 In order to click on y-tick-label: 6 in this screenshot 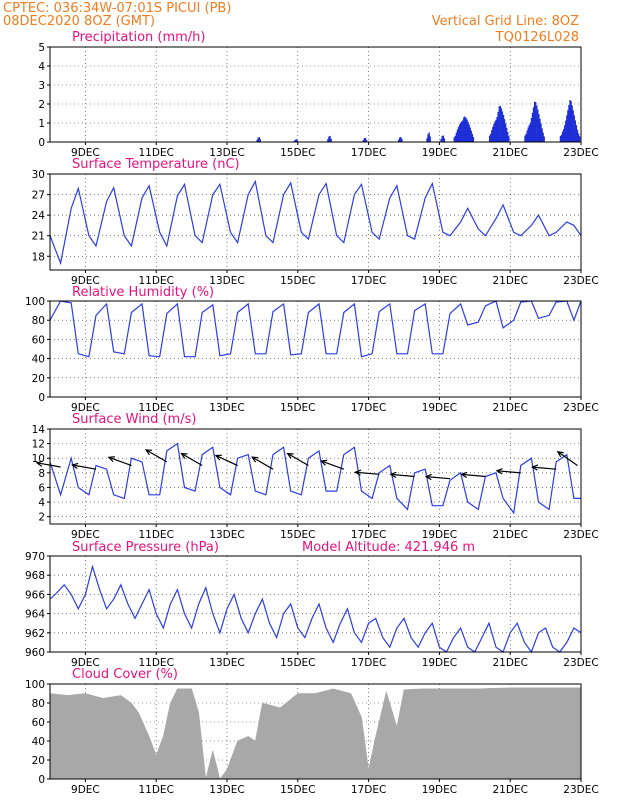, I will do `click(41, 488)`.